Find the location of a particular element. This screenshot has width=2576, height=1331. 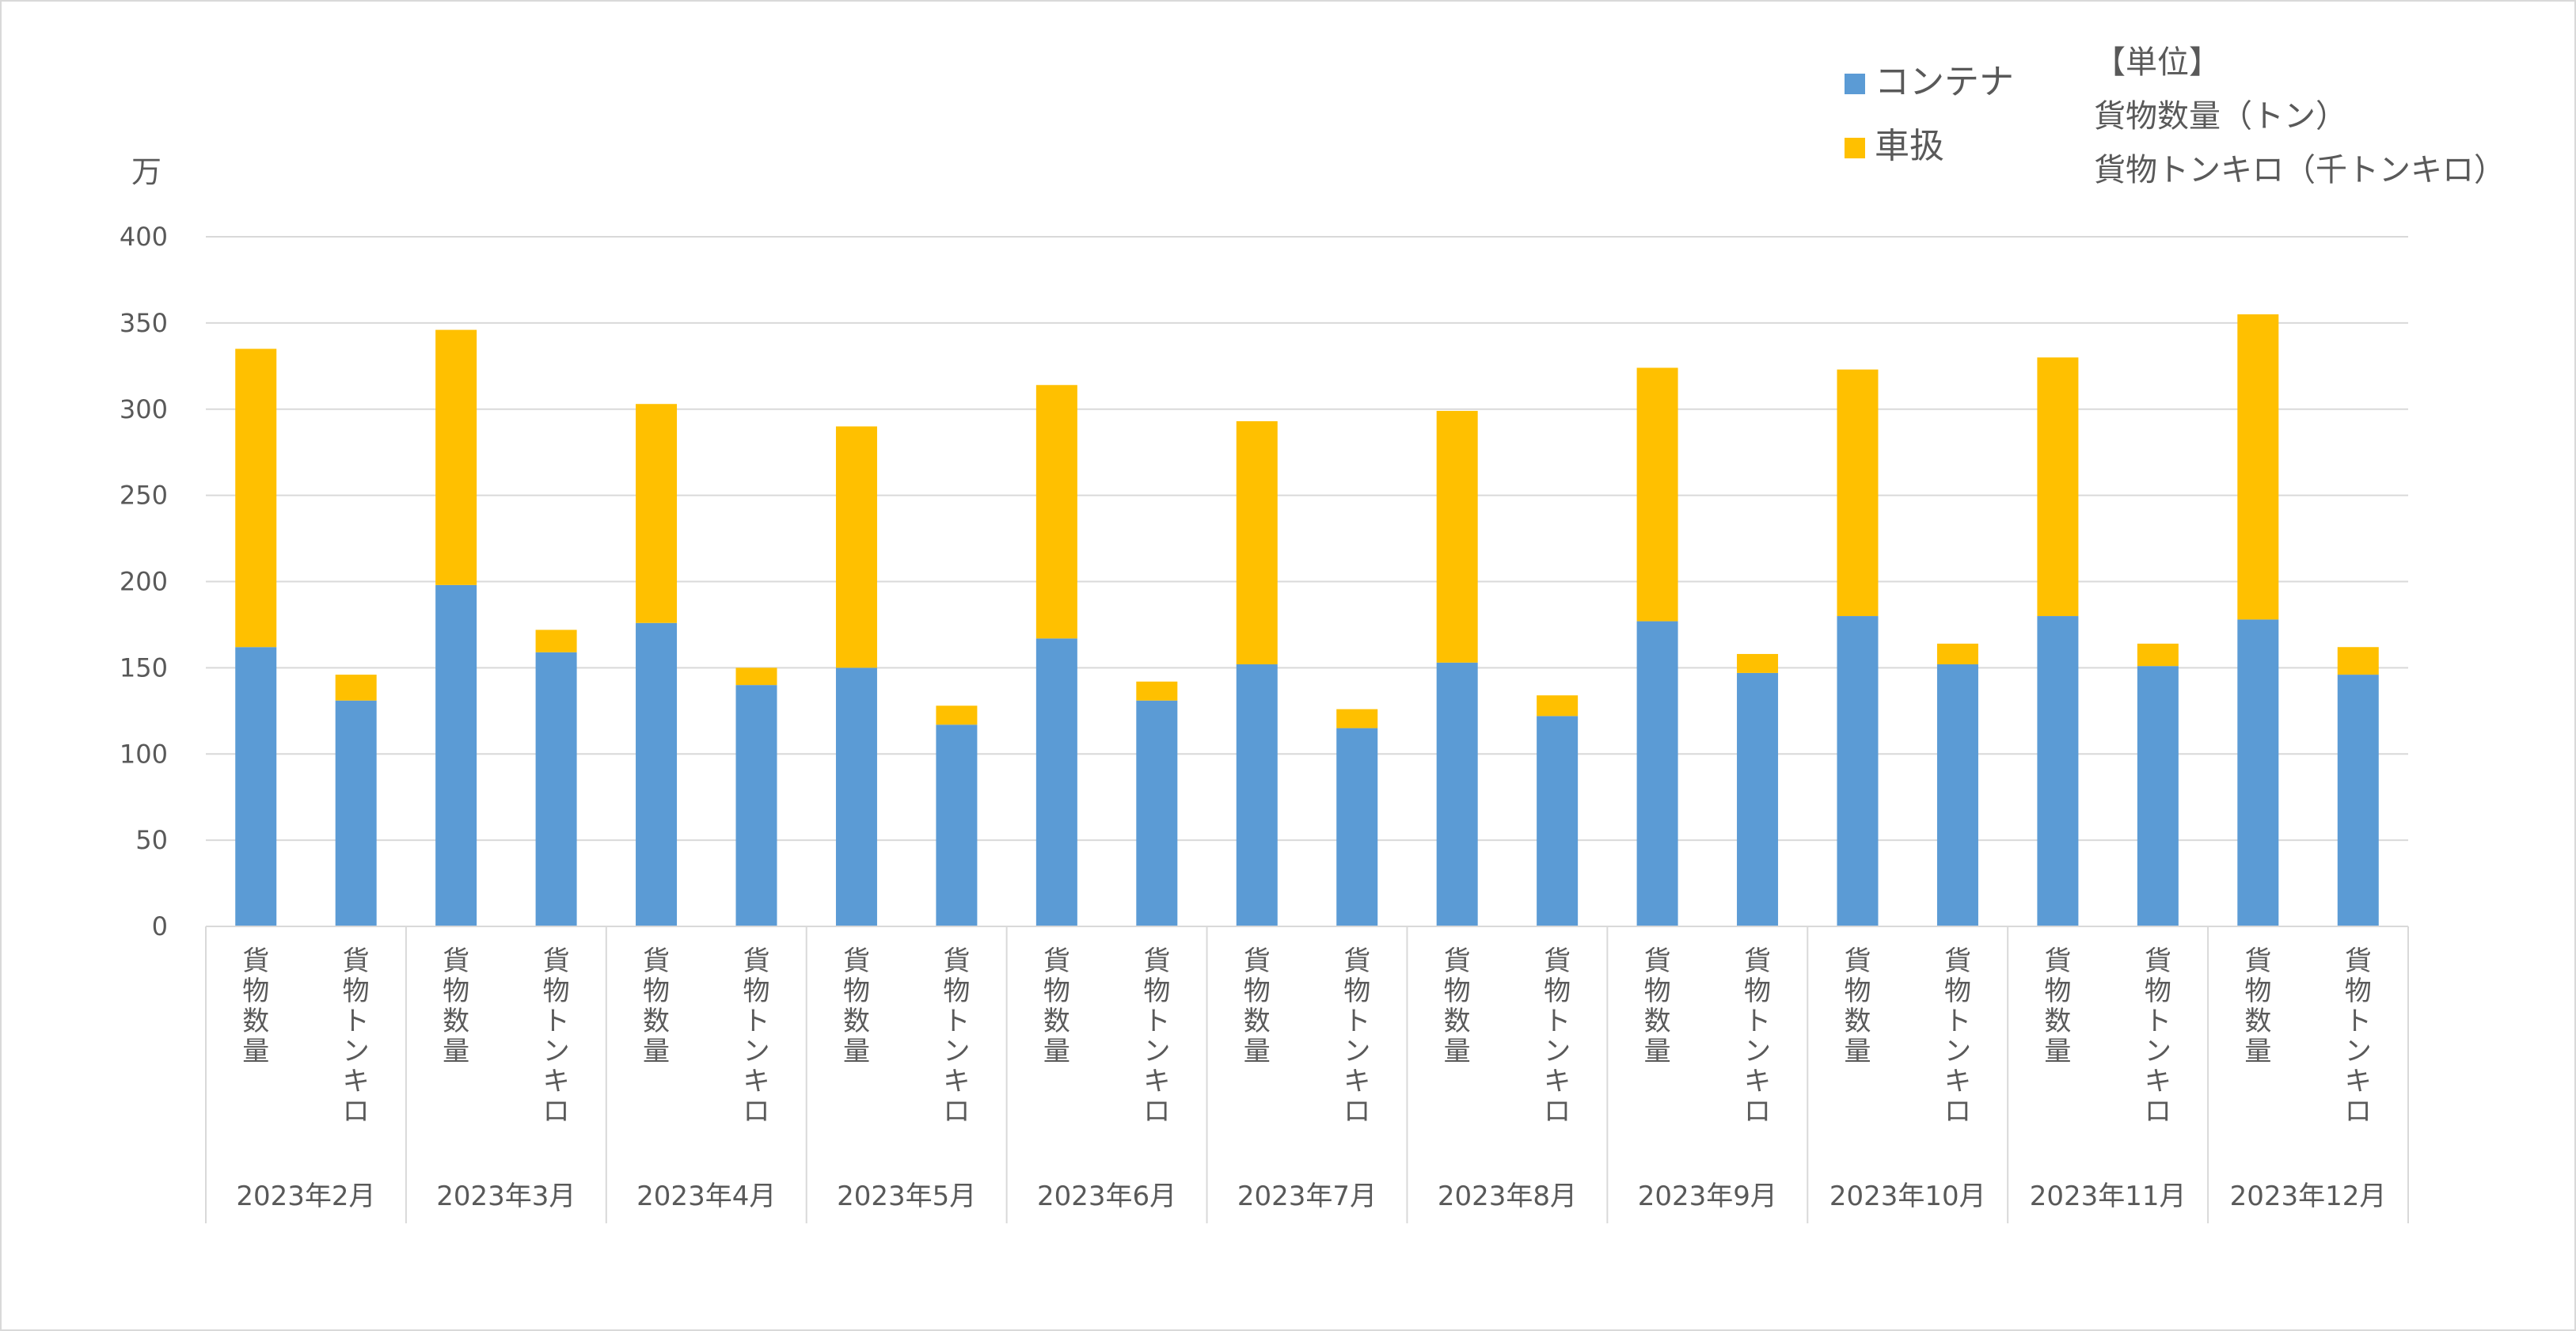

units-line-tonkm: 貨物トンキロ（千トンキロ） is located at coordinates (2300, 170).